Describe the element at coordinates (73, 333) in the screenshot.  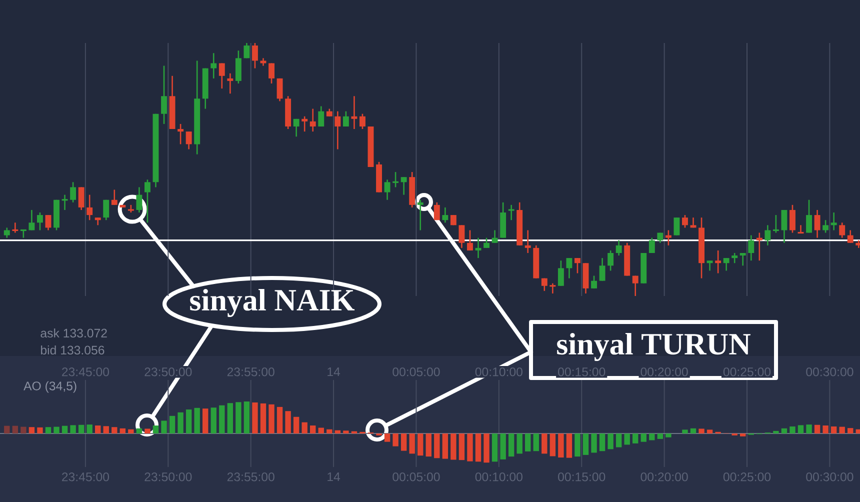
I see `text: ask 133.072` at that location.